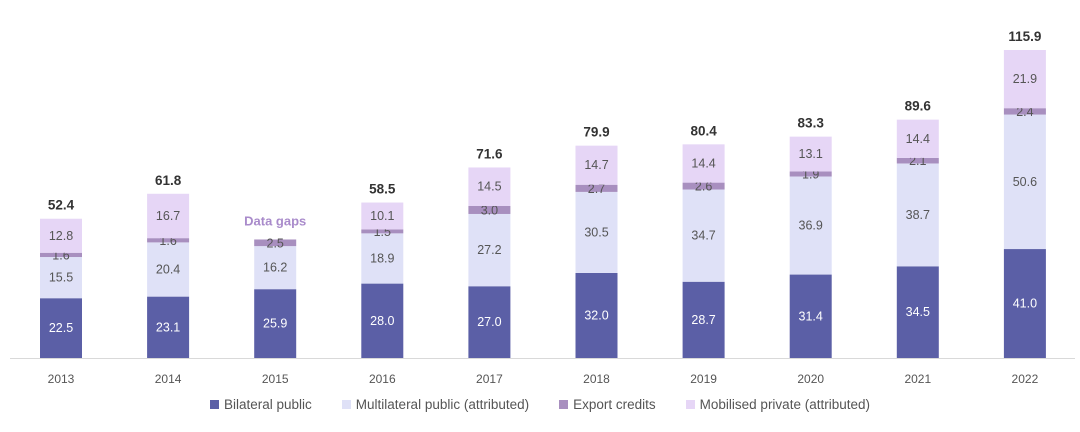 This screenshot has width=1080, height=432. I want to click on legend-label: Mobilised private (attributed), so click(784, 404).